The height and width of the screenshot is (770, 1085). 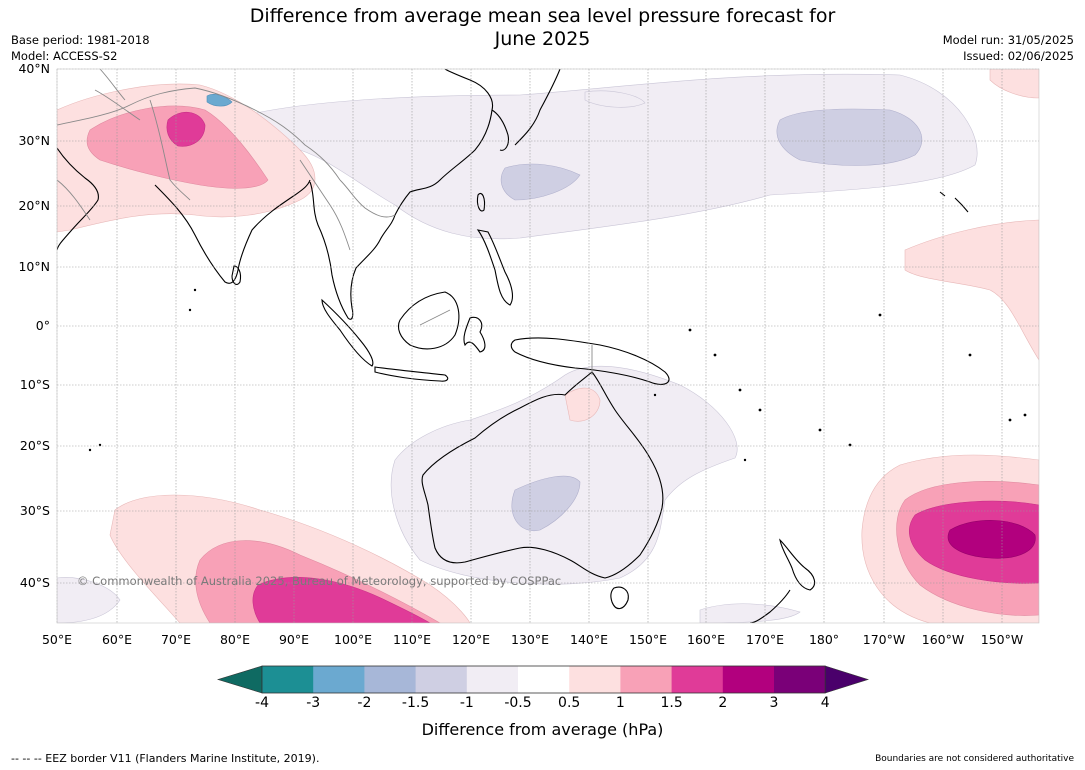 What do you see at coordinates (620, 703) in the screenshot?
I see `colorbar-tick-label: 1` at bounding box center [620, 703].